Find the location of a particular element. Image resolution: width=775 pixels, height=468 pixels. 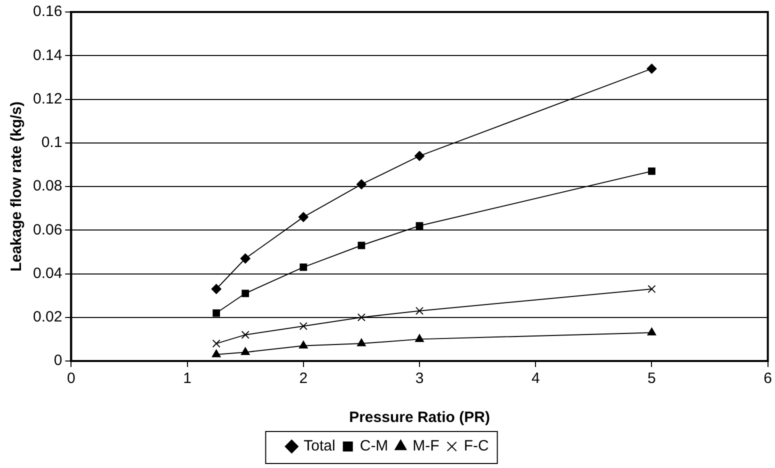

x-axis-title: Pressure Ratio (PR) is located at coordinates (419, 417).